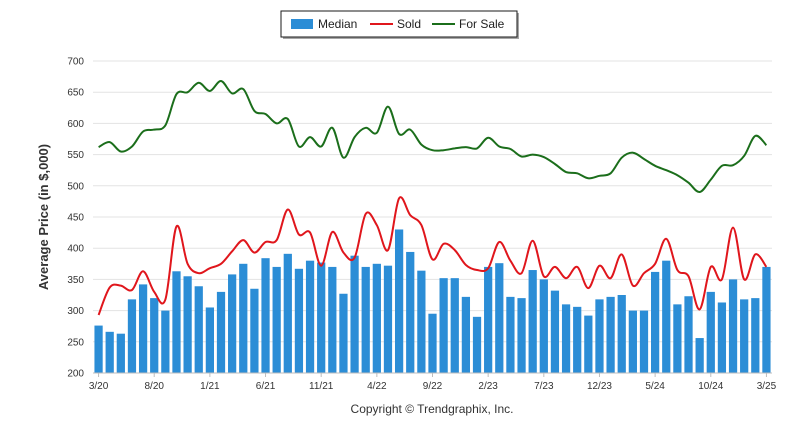 This screenshot has height=434, width=800. What do you see at coordinates (544, 386) in the screenshot?
I see `x-tick-label: 7/23` at bounding box center [544, 386].